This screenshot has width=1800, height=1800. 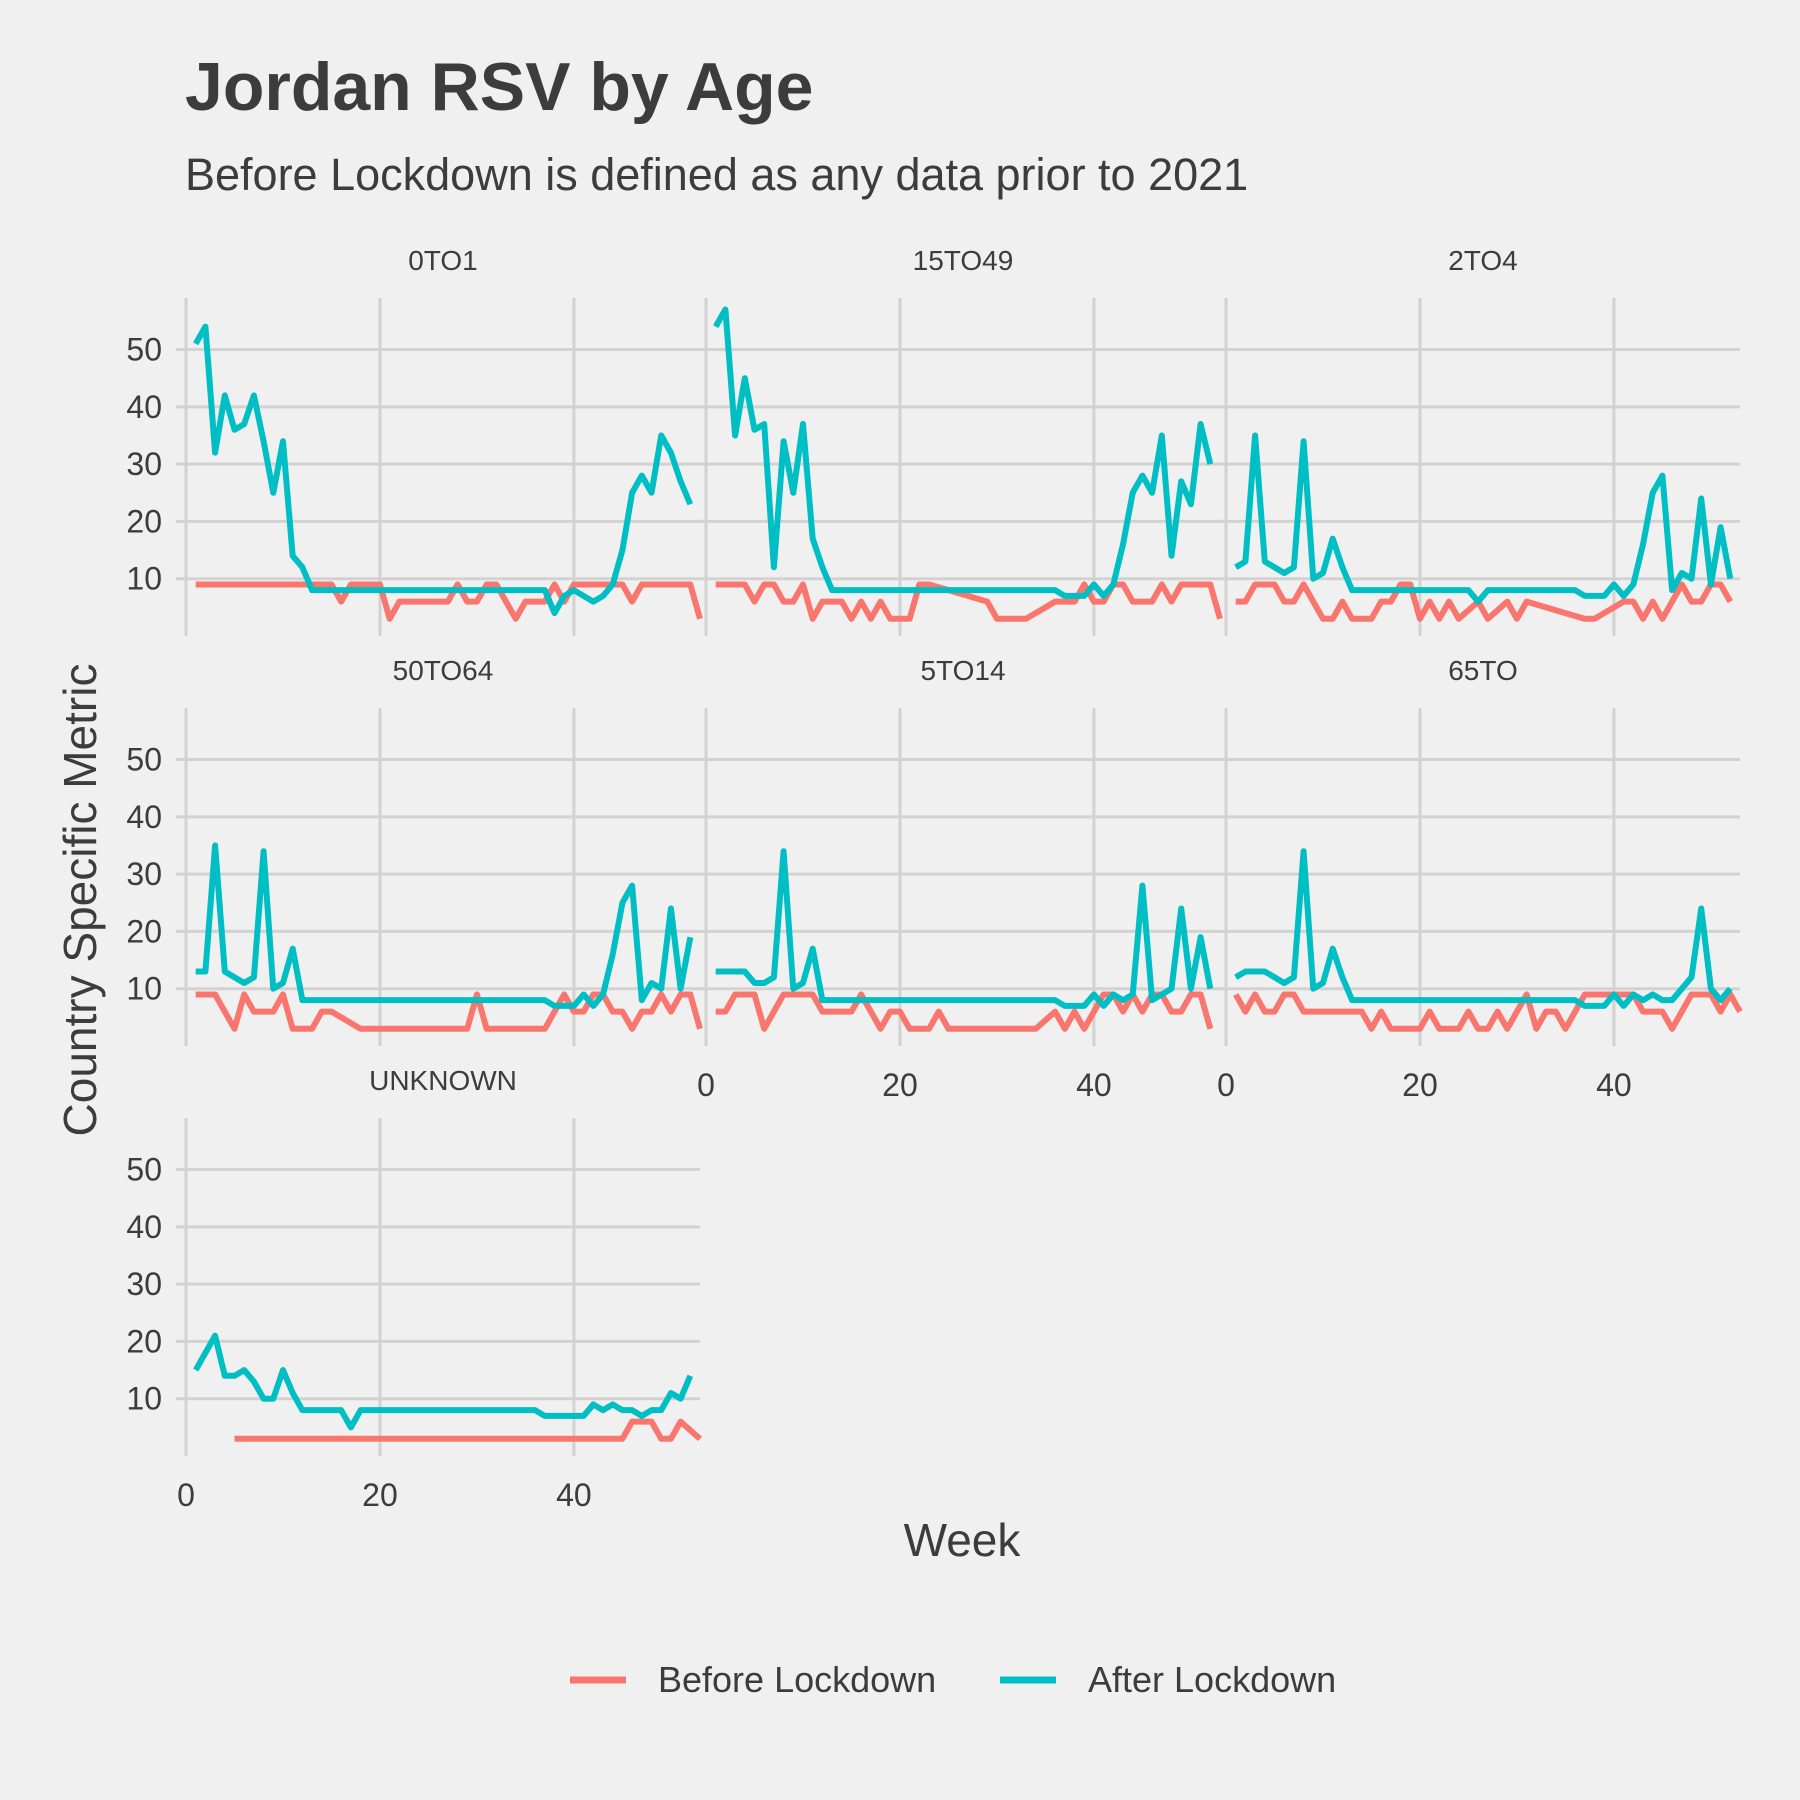 What do you see at coordinates (1483, 260) in the screenshot?
I see `facet-label-2to4: 2TO4` at bounding box center [1483, 260].